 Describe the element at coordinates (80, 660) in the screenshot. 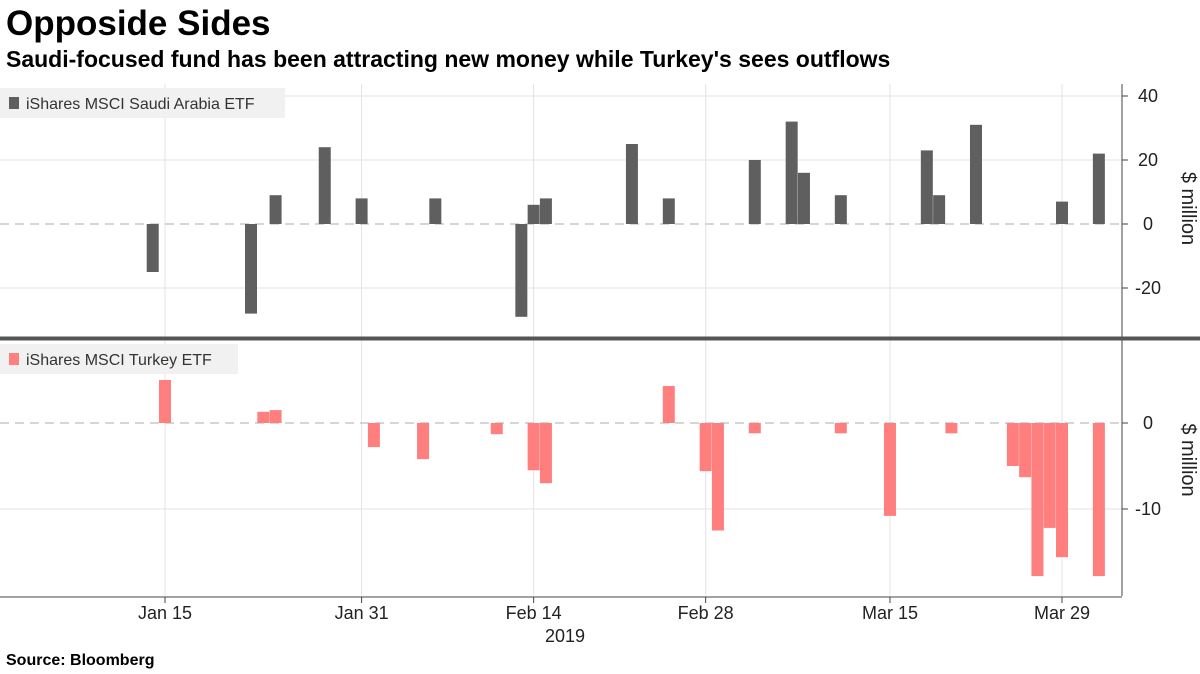

I see `source-note: Source: Bloomberg` at that location.